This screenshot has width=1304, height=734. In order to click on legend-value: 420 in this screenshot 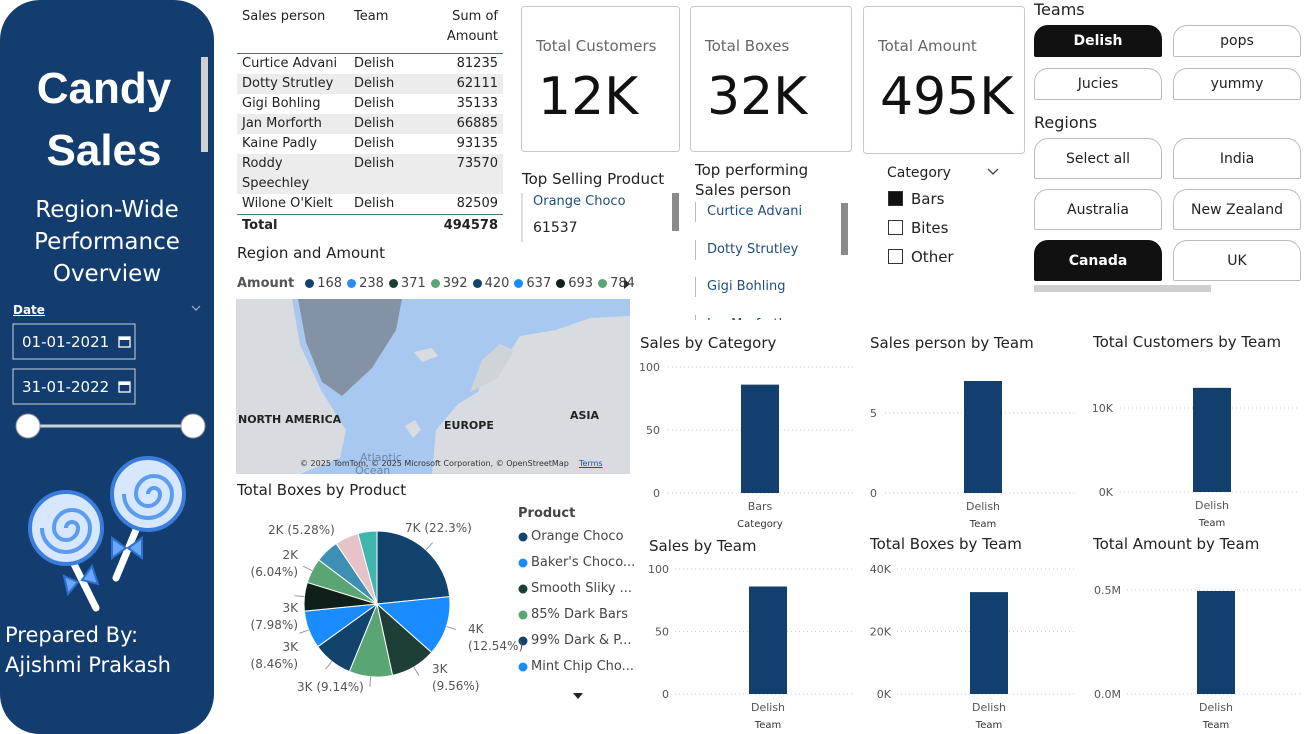, I will do `click(497, 283)`.